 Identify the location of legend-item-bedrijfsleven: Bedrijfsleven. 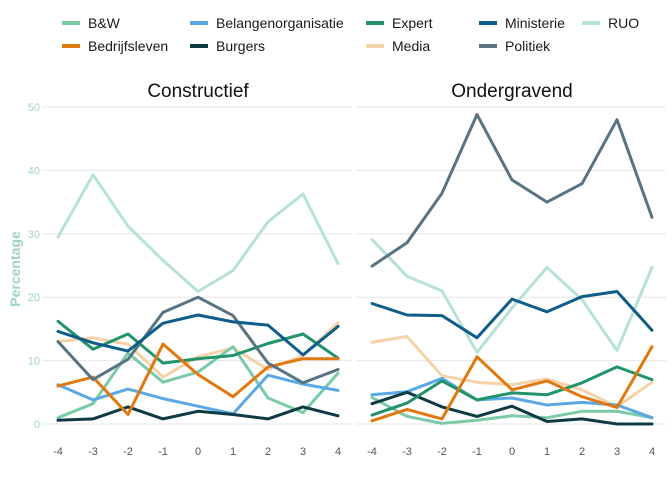
(115, 46).